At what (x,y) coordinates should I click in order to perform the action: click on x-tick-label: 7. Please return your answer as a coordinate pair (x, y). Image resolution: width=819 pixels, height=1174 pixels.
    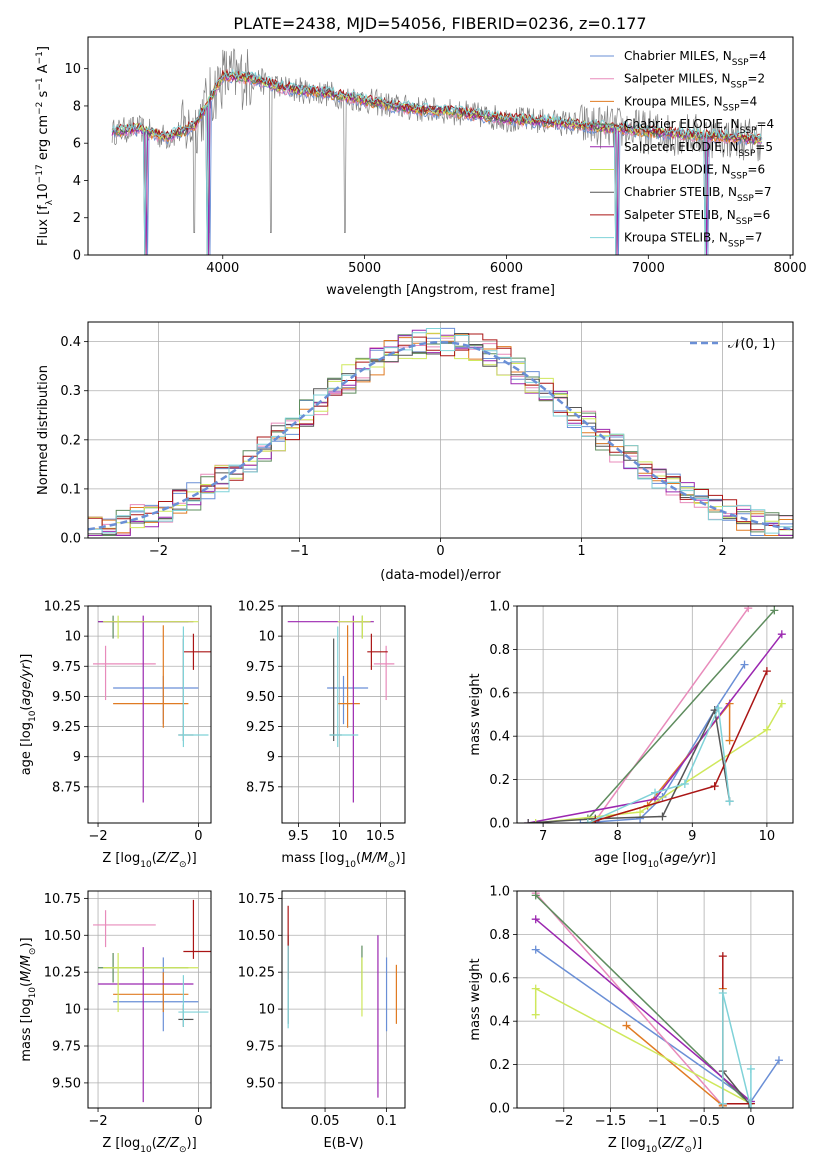
    Looking at the image, I should click on (543, 836).